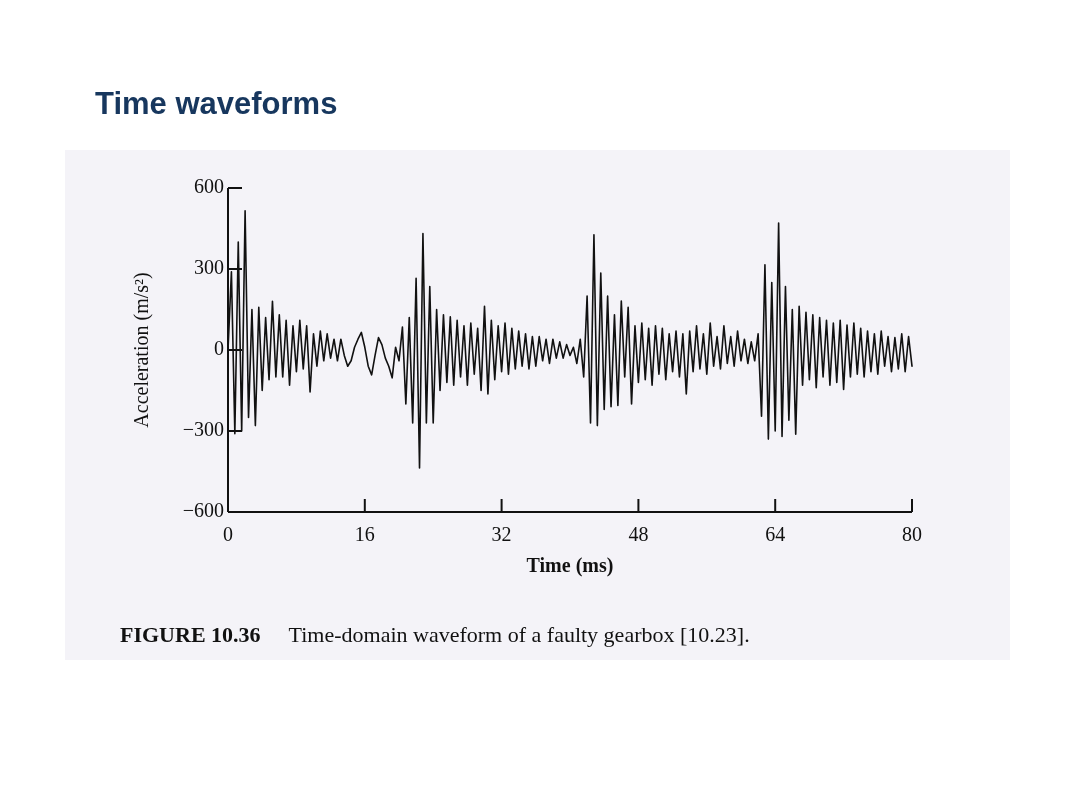  What do you see at coordinates (912, 533) in the screenshot?
I see `x-tick-label: 80` at bounding box center [912, 533].